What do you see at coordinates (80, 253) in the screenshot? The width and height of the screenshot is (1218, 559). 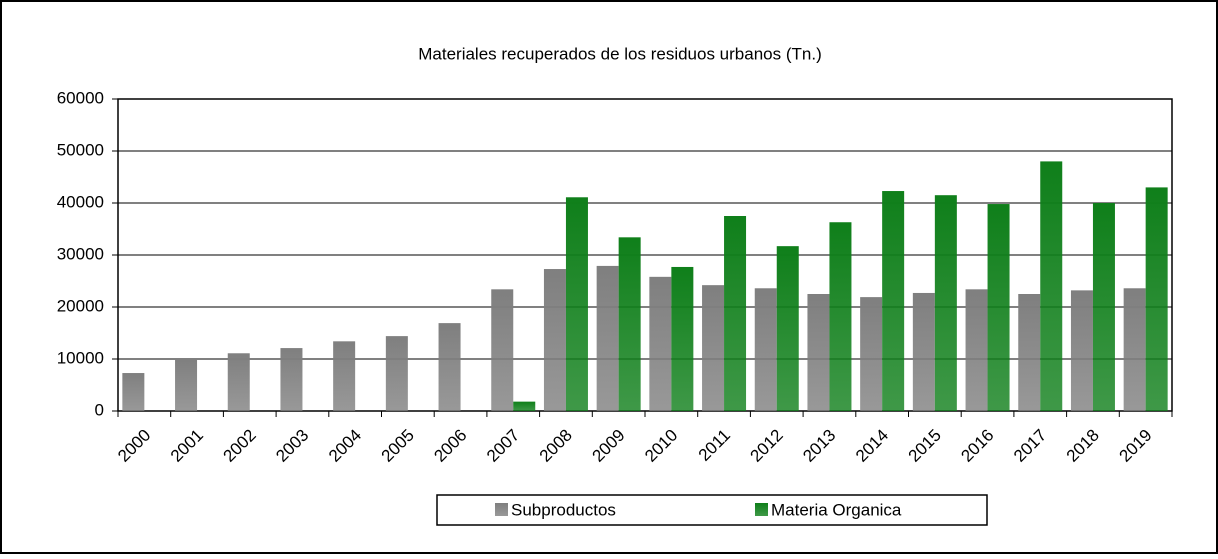 I see `y-tick-label: 30000` at bounding box center [80, 253].